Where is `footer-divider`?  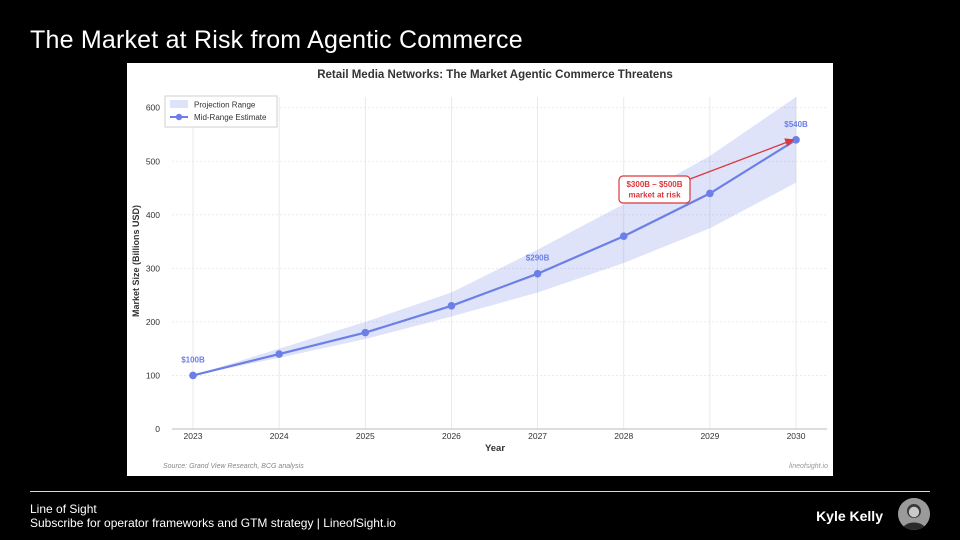
footer-divider is located at coordinates (480, 491).